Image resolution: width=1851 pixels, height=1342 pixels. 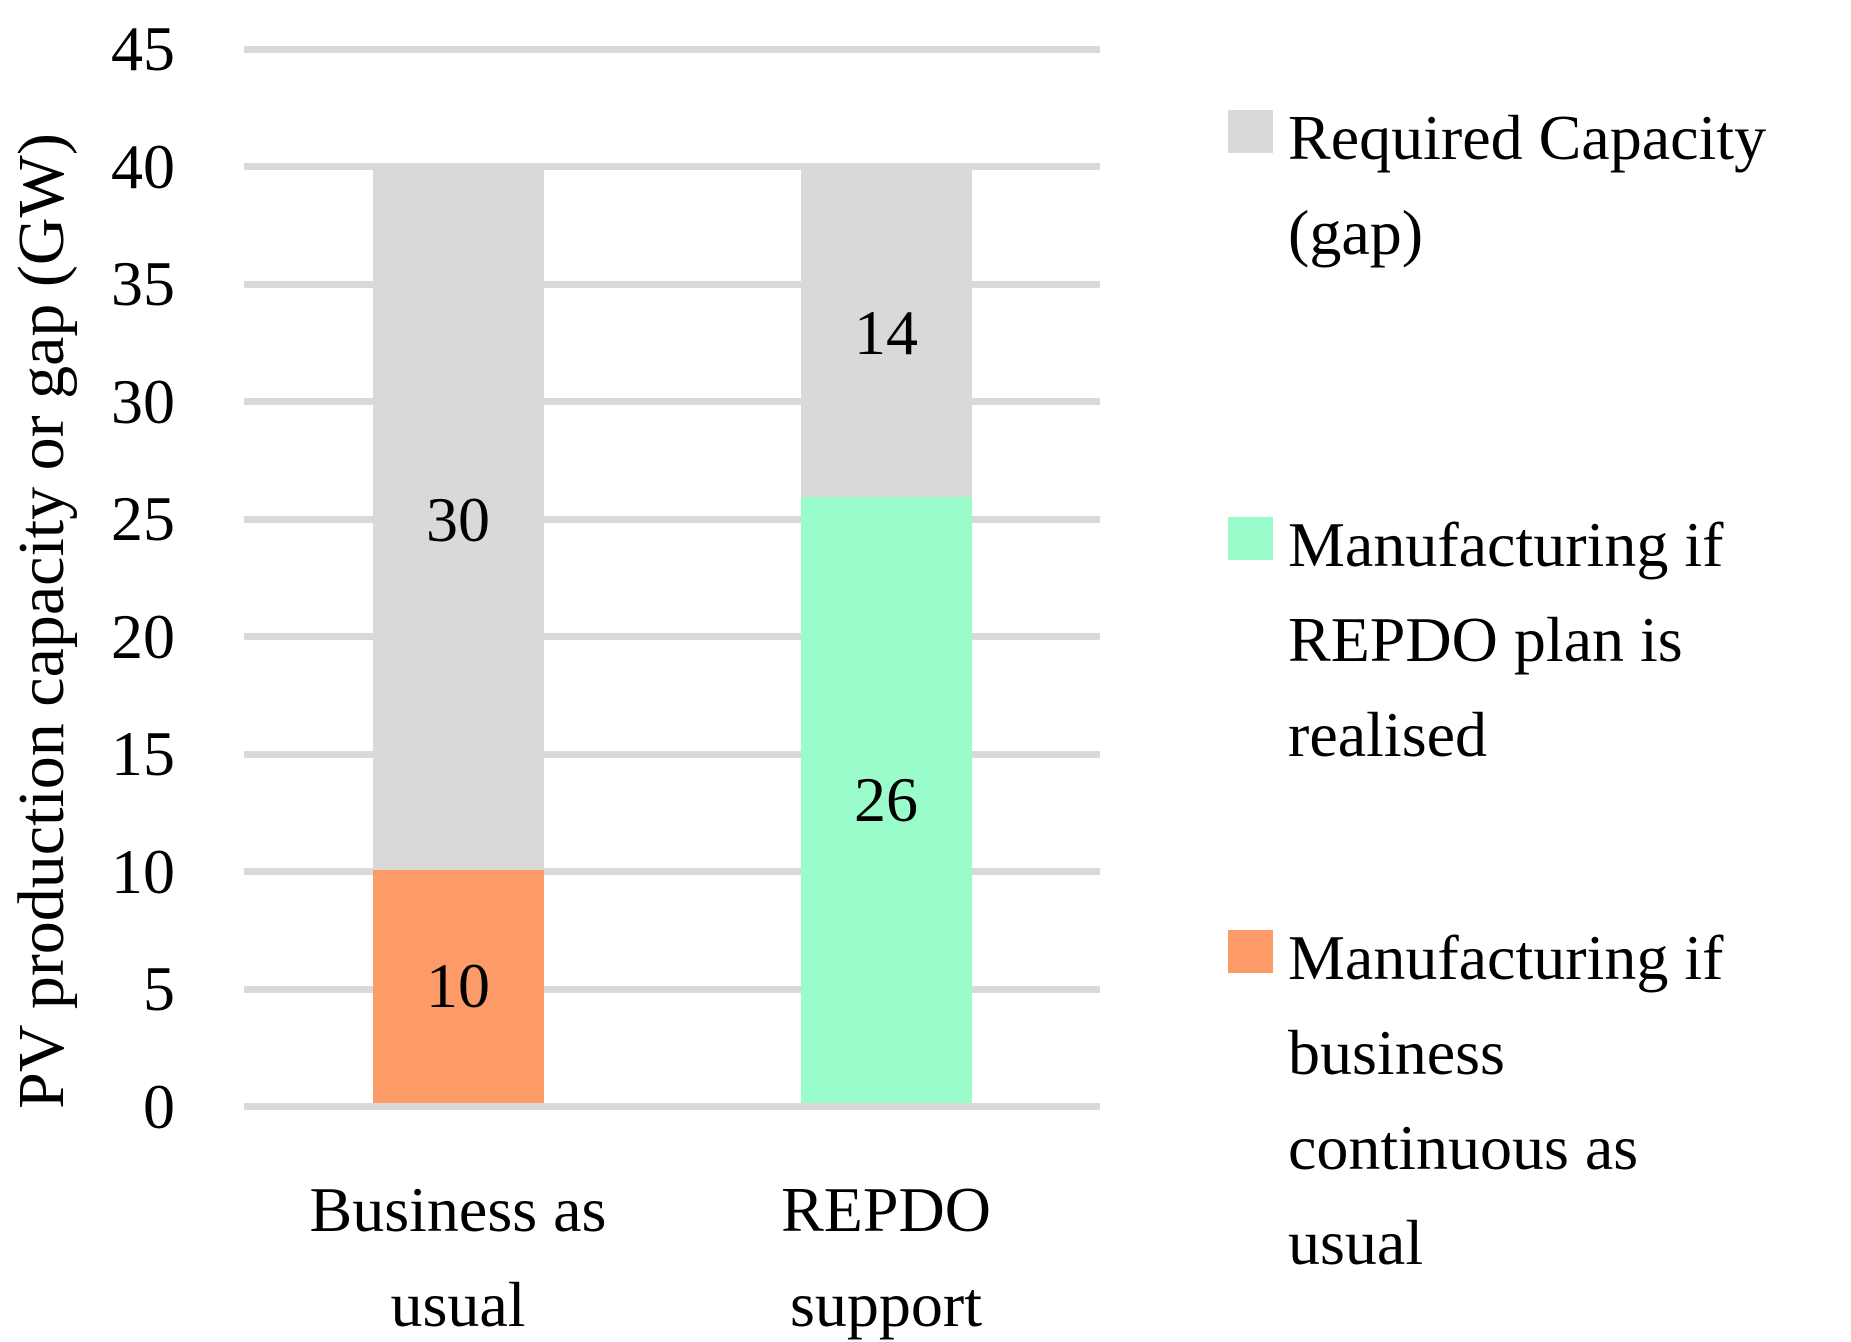 What do you see at coordinates (143, 753) in the screenshot?
I see `y-tick-label: 15` at bounding box center [143, 753].